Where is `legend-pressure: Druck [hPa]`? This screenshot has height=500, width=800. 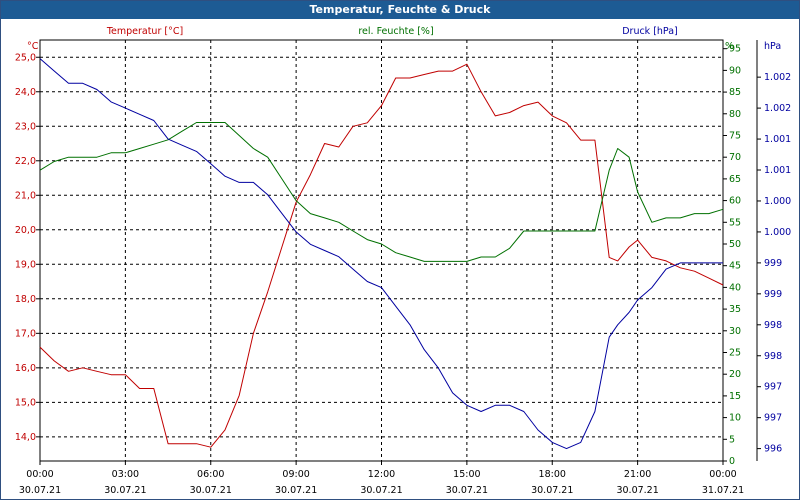 legend-pressure: Druck [hPa] is located at coordinates (650, 31).